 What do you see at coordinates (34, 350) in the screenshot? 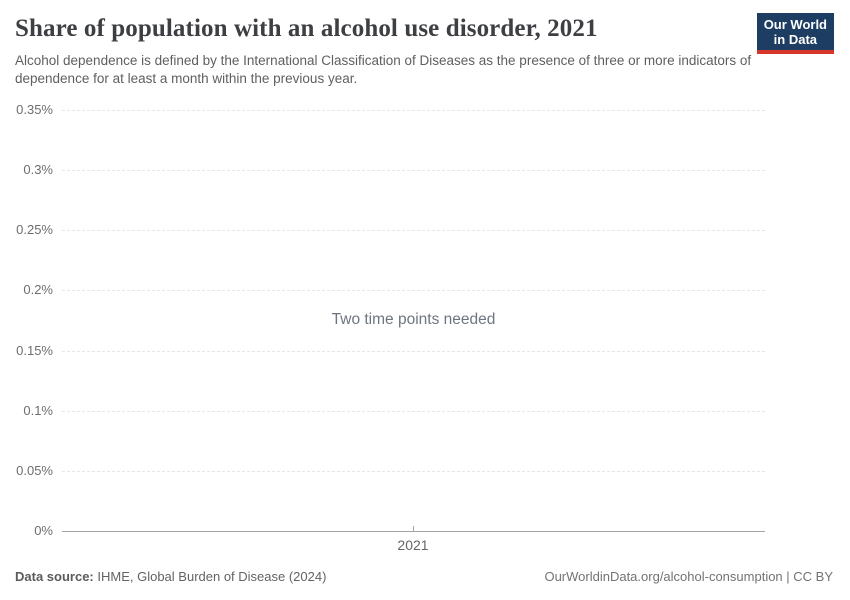
I see `y-axis-tick-label: 0.15%` at bounding box center [34, 350].